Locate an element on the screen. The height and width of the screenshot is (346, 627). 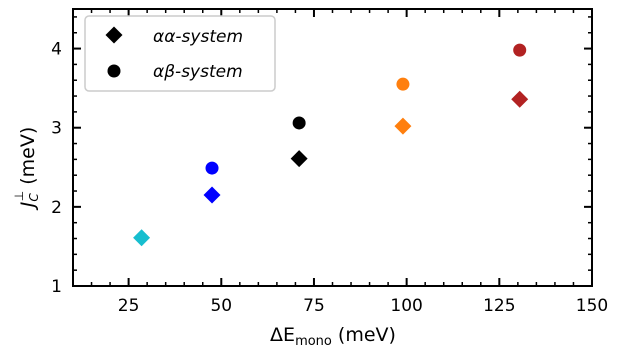
y-tick-label: 2 is located at coordinates (56, 208).